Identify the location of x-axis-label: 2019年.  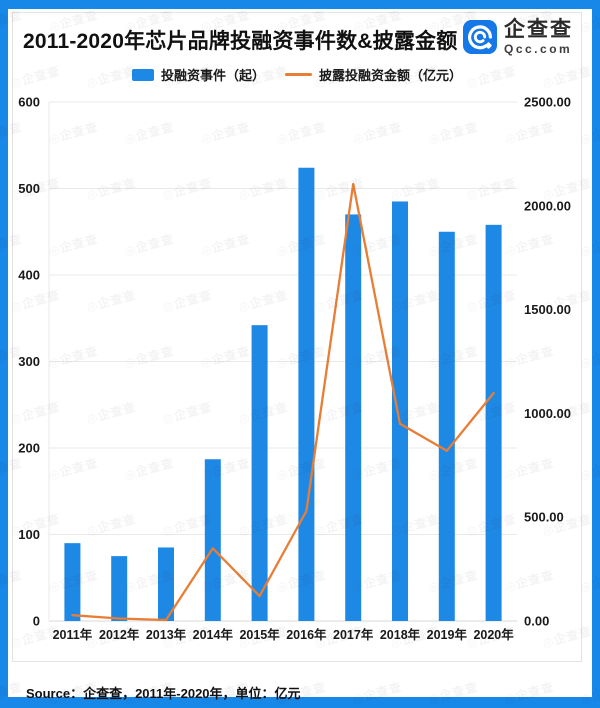
(447, 634).